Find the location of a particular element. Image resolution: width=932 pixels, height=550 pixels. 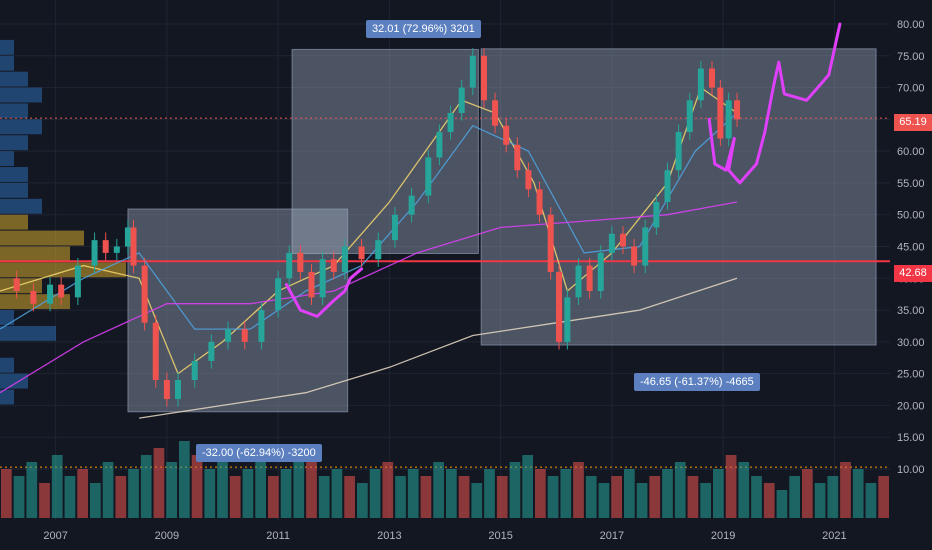

y-tick-label: 20.00 is located at coordinates (911, 406).